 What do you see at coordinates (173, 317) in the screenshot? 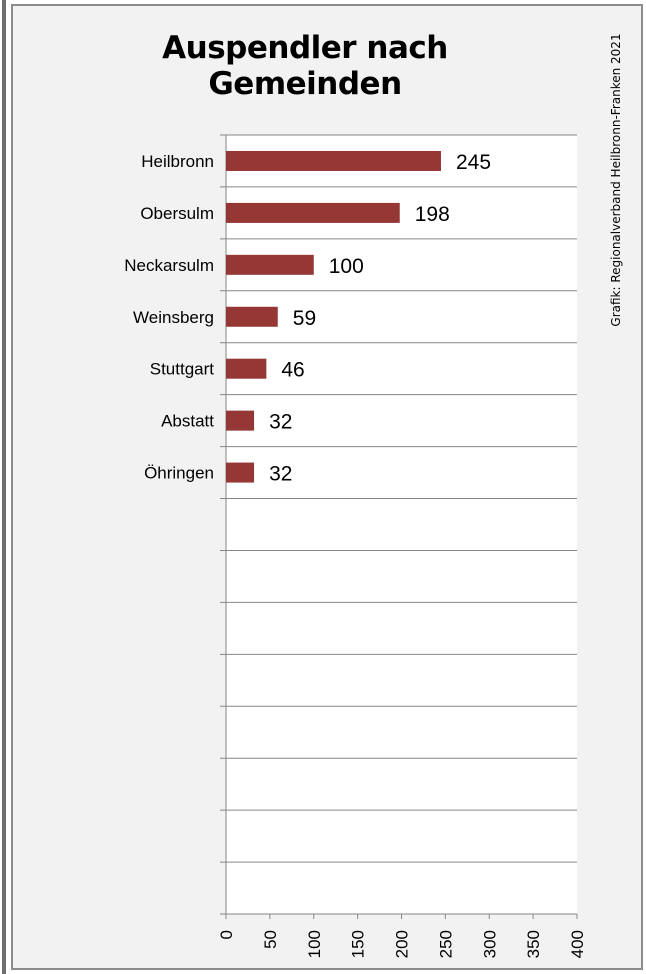
I see `category-label: Weinsberg` at bounding box center [173, 317].